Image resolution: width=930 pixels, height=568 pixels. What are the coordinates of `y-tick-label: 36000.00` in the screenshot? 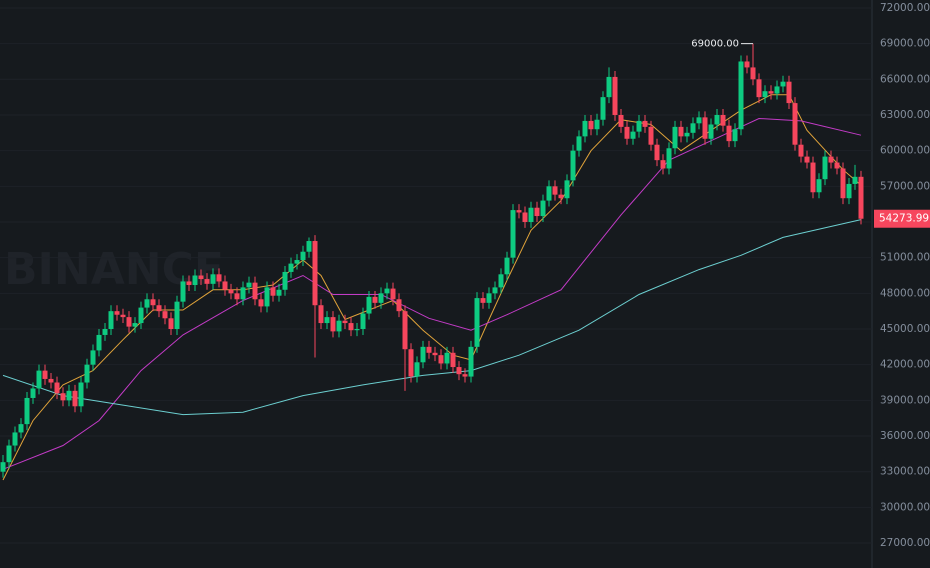 It's located at (905, 436).